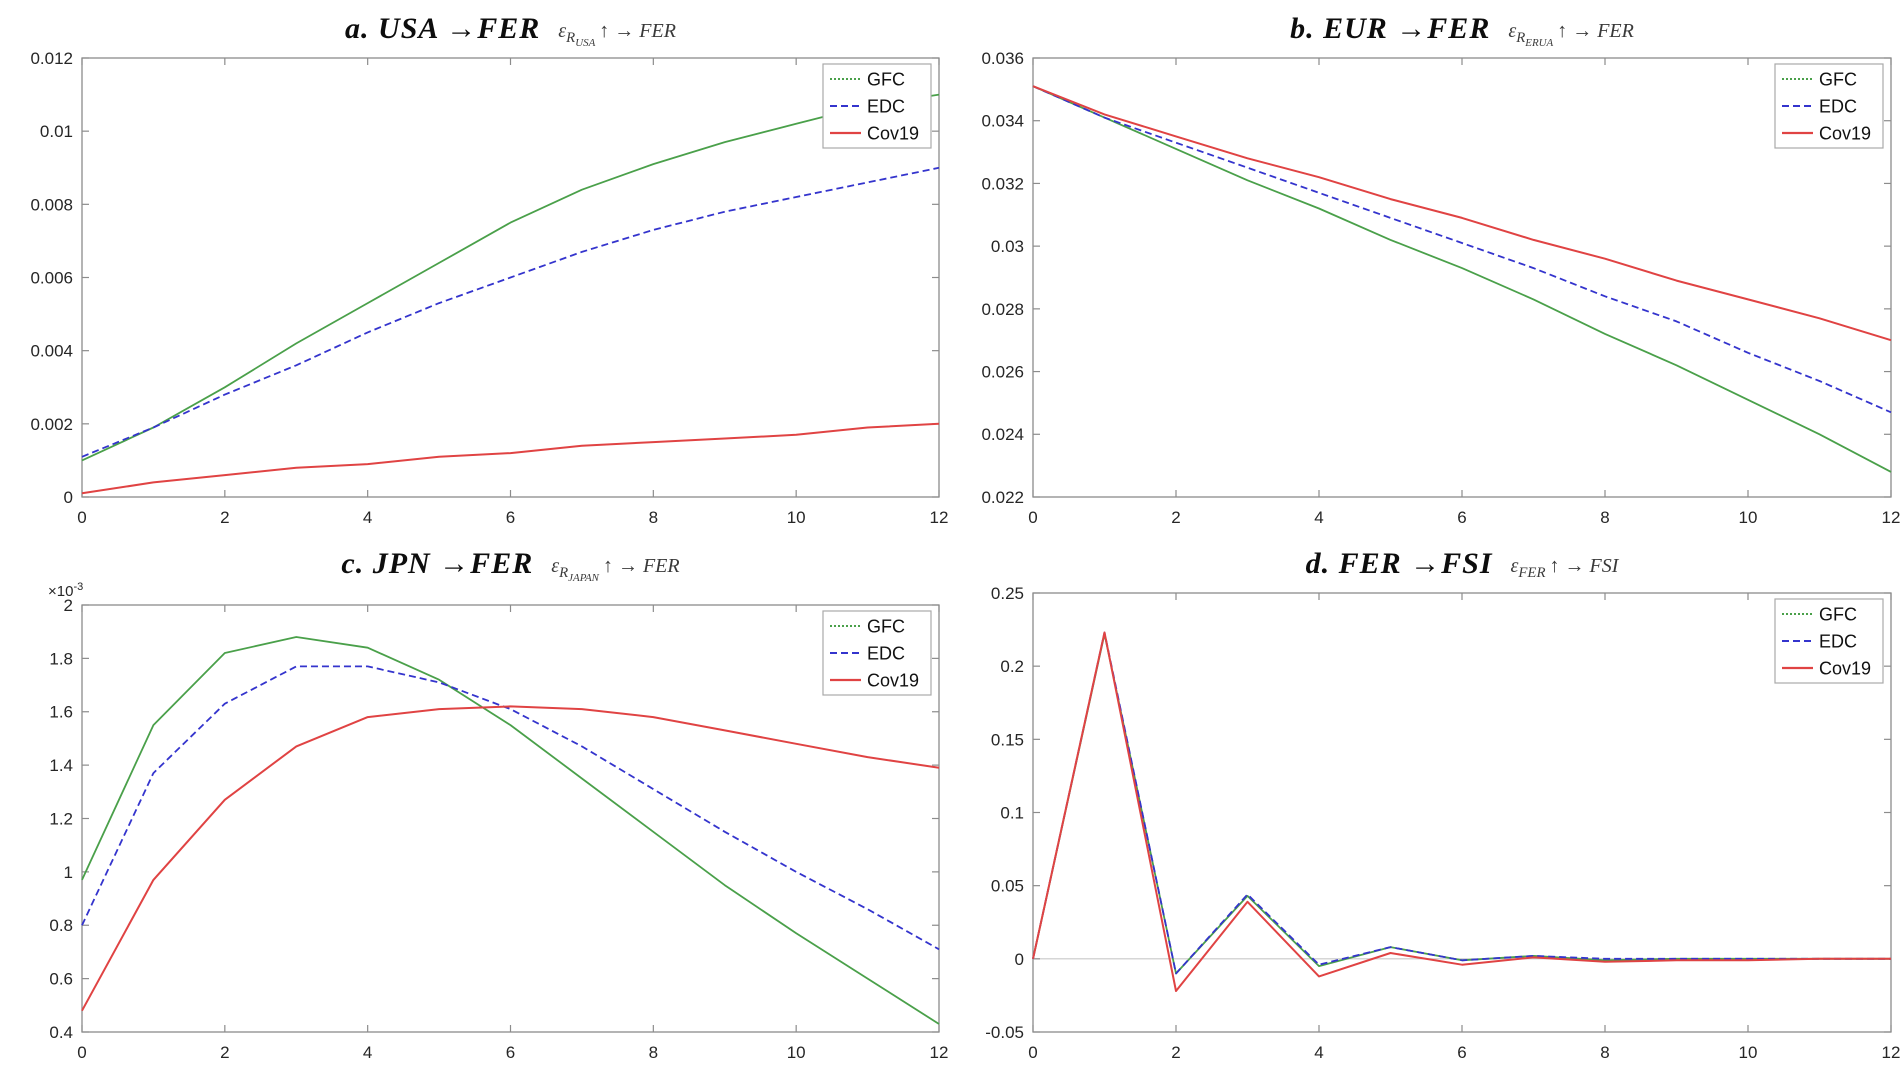  Describe the element at coordinates (1002, 121) in the screenshot. I see `y-tick-label: 0.034` at that location.